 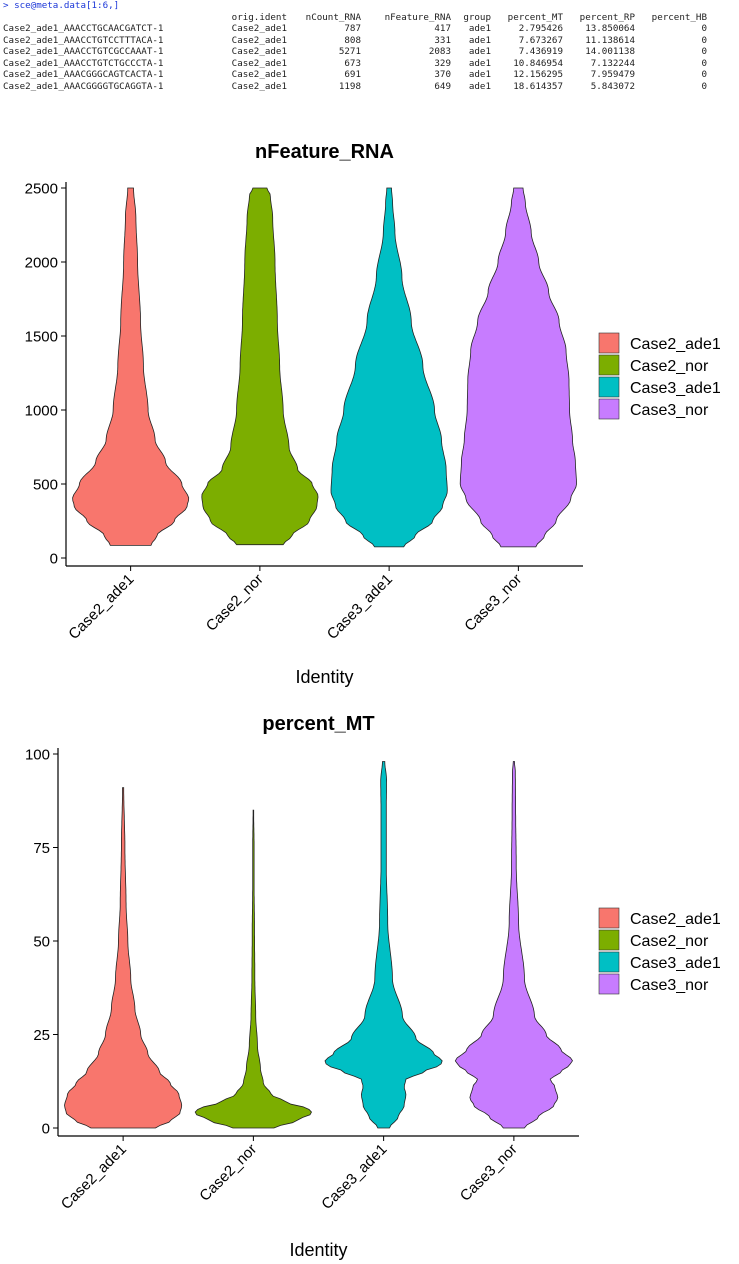 I want to click on console-command: > sce@meta.data[1:6,], so click(x=61, y=5).